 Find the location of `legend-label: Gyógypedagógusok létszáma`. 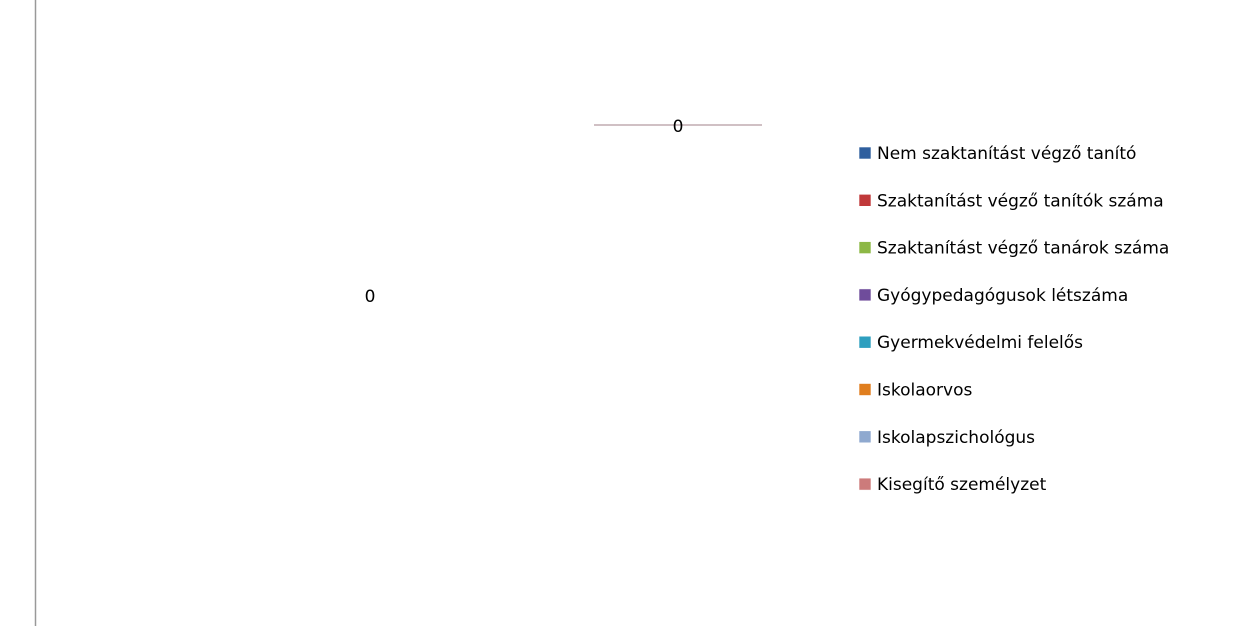

legend-label: Gyógypedagógusok létszáma is located at coordinates (1002, 296).